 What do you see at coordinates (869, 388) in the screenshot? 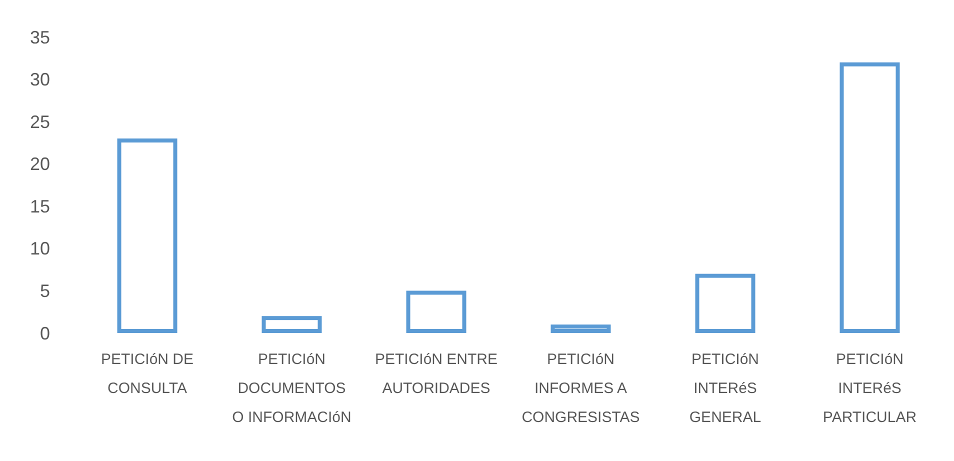
I see `x-tick-label: PETICIóN INTERéS PARTICULAR` at bounding box center [869, 388].